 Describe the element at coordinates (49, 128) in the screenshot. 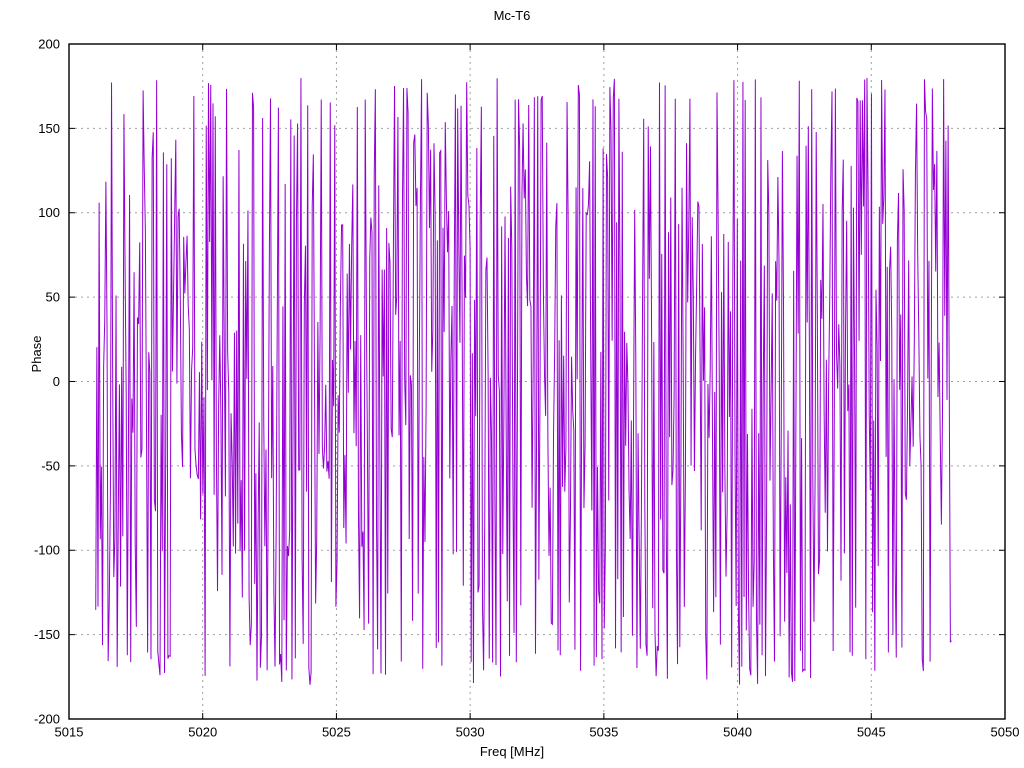

I see `y-tick-label: 150` at that location.